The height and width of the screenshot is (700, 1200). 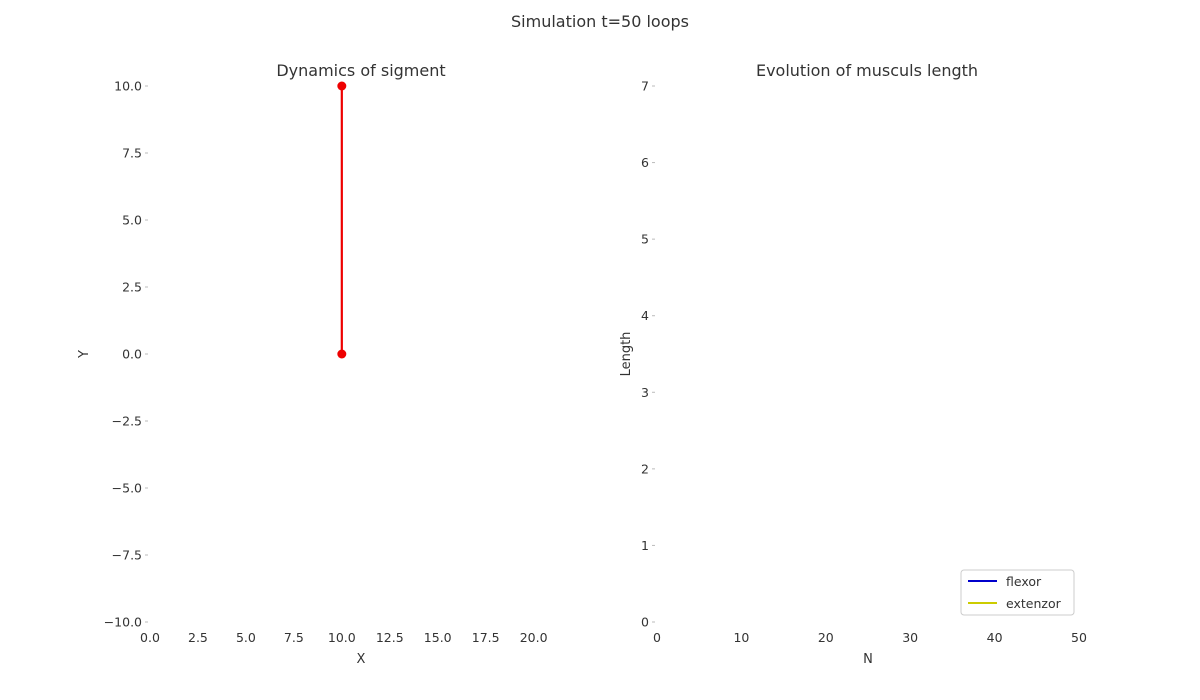 What do you see at coordinates (123, 622) in the screenshot?
I see `segment-ytick-label: −10.0` at bounding box center [123, 622].